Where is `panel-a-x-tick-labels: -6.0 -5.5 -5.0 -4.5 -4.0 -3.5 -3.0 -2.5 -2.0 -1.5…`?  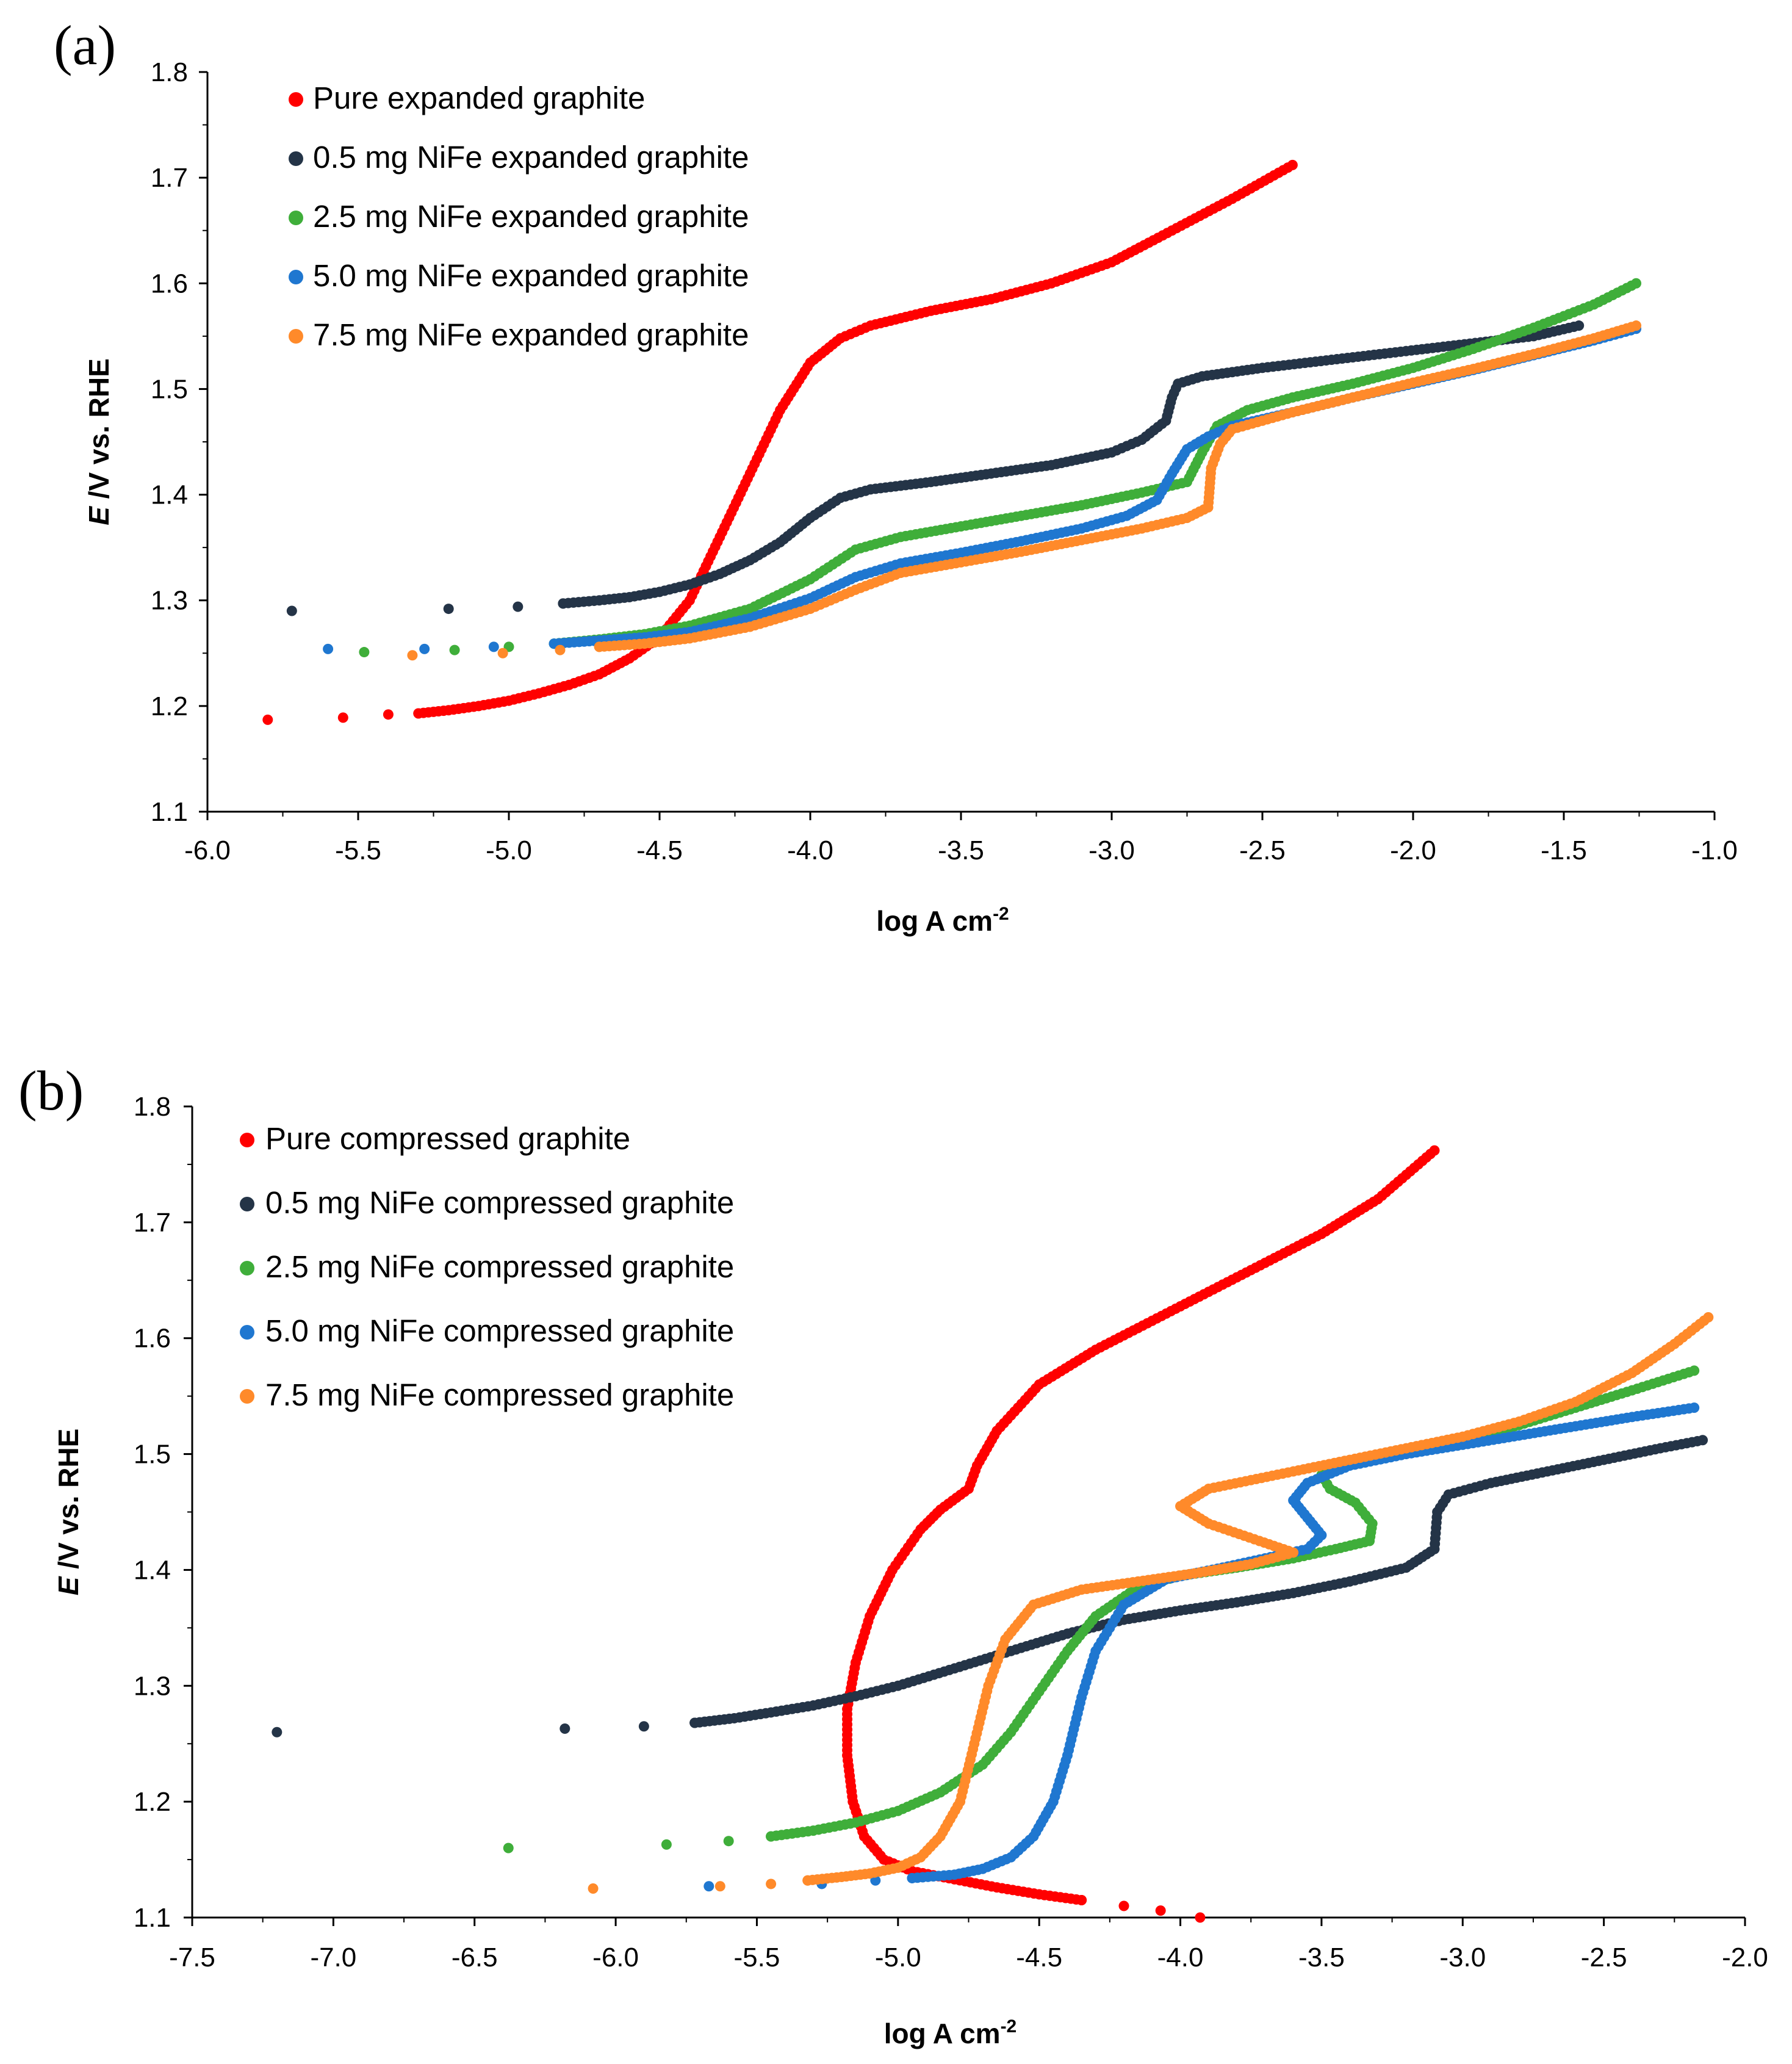
panel-a-x-tick-labels: -6.0 -5.5 -5.0 -4.5 -4.0 -3.5 -3.0 -2.5 -2.0 -1.5… is located at coordinates (961, 838).